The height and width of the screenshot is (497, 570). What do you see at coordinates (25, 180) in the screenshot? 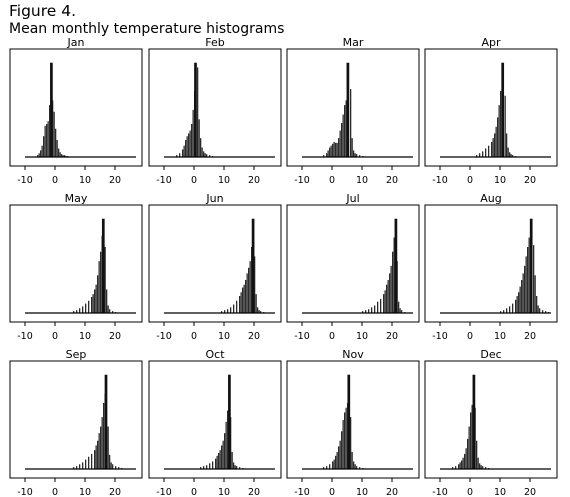
I see `x-tick-label: -10` at bounding box center [25, 180].